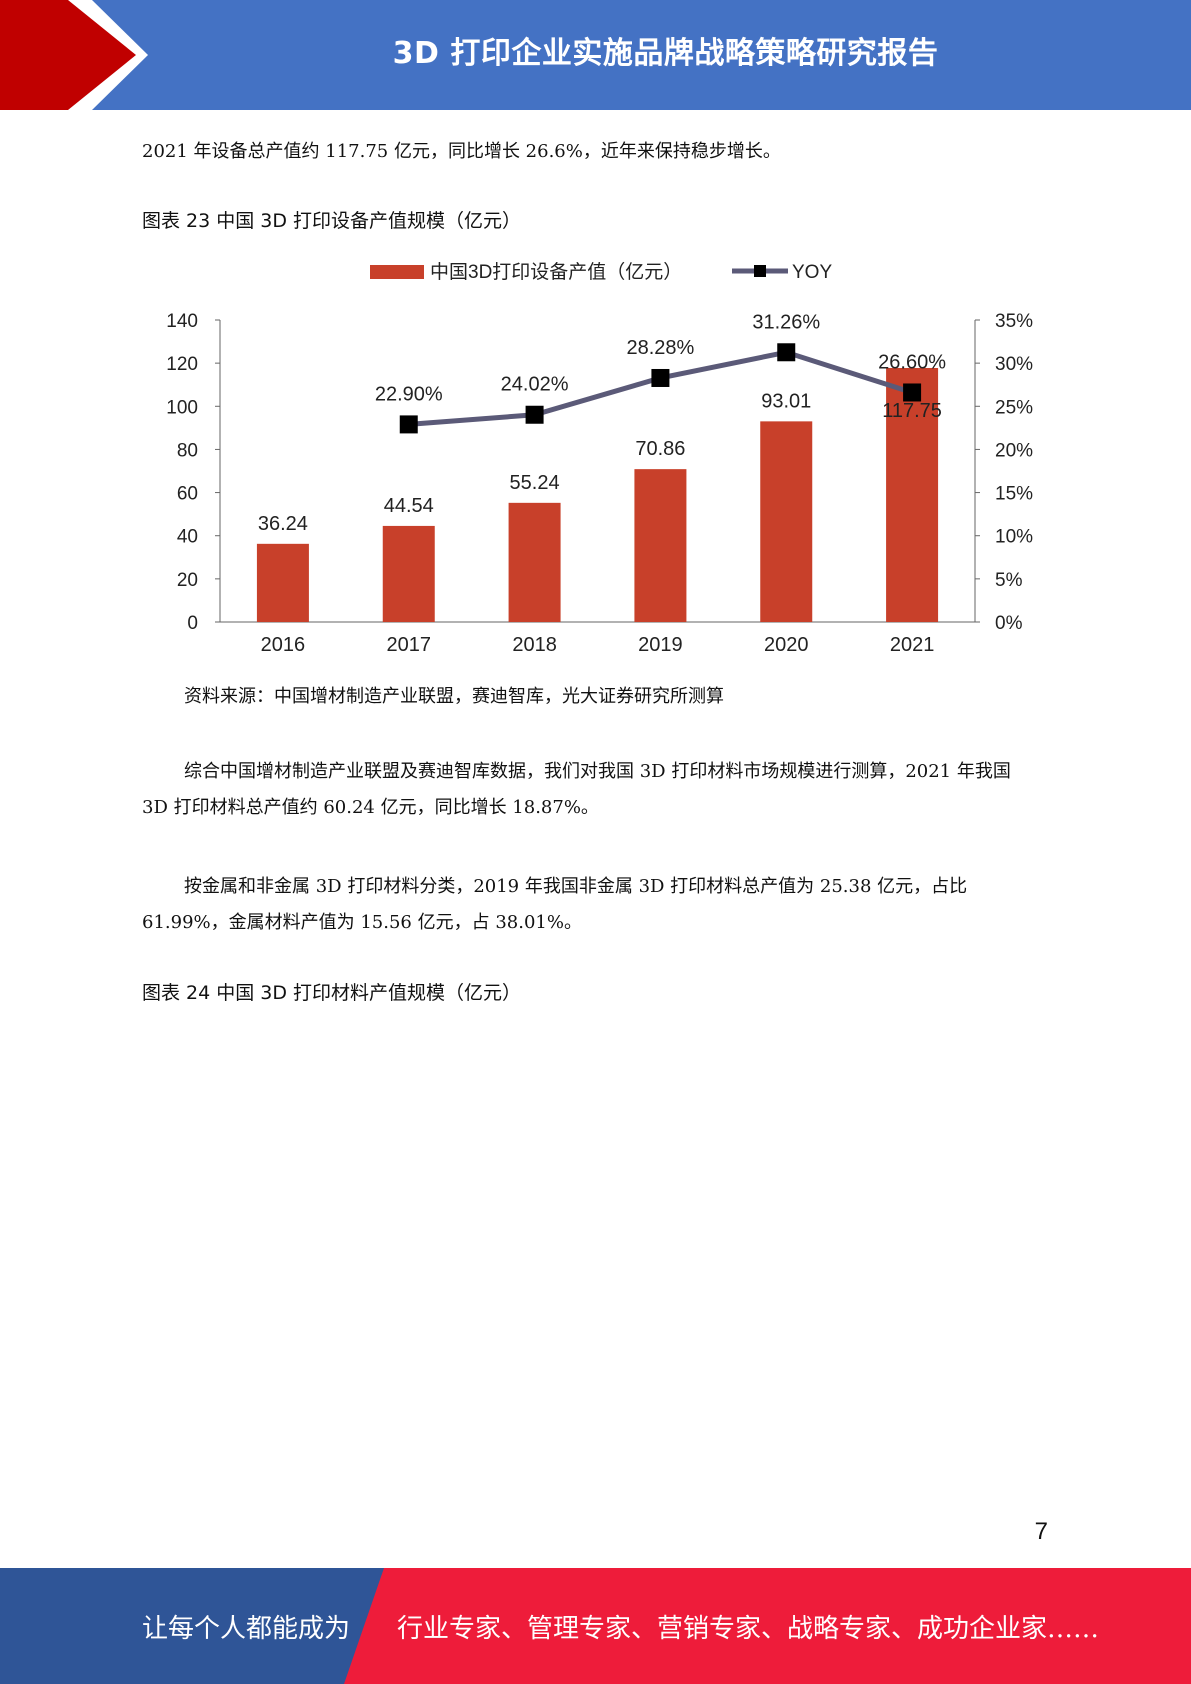 The height and width of the screenshot is (1684, 1191). Describe the element at coordinates (786, 322) in the screenshot. I see `yoy-label-2020: 31.26%` at that location.